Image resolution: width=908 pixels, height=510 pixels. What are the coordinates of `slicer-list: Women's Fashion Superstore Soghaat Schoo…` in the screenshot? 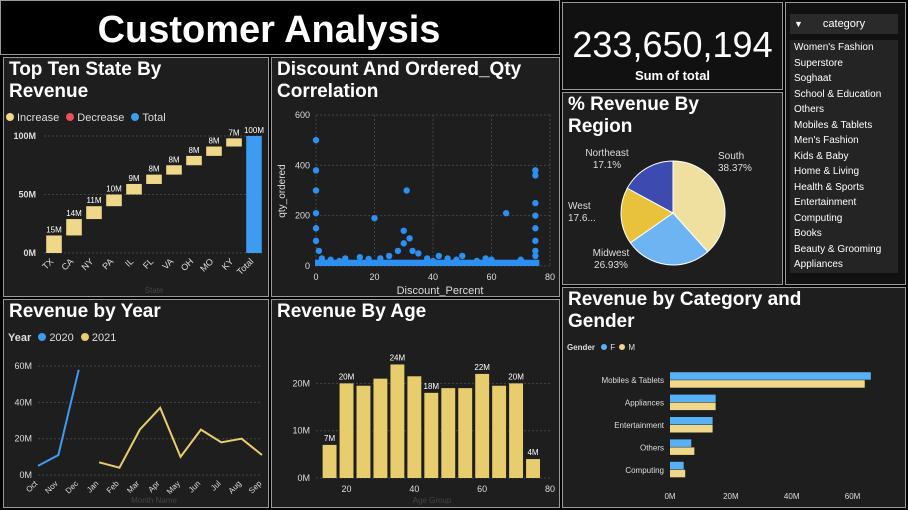 It's located at (844, 156).